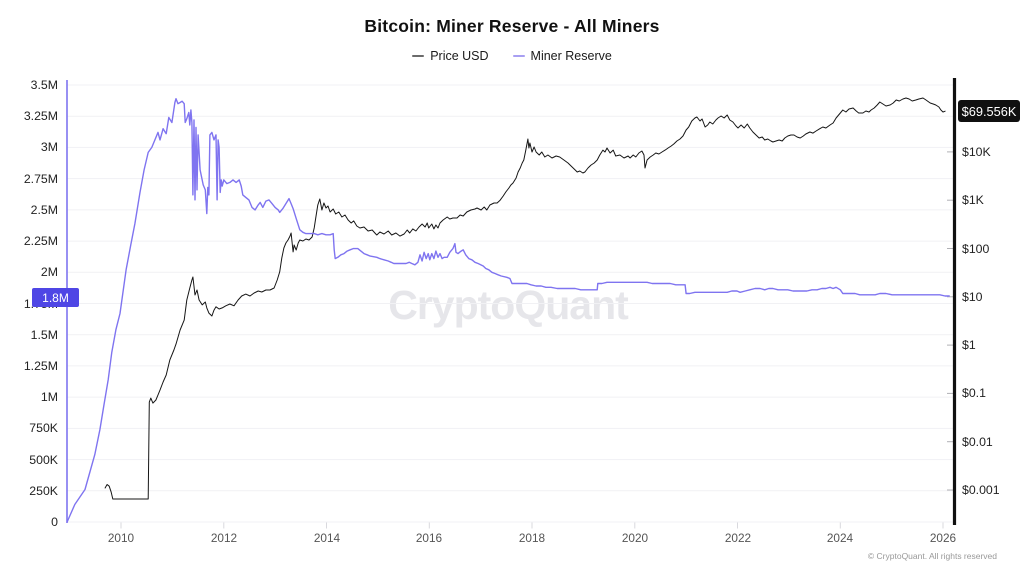 Image resolution: width=1024 pixels, height=576 pixels. Describe the element at coordinates (327, 538) in the screenshot. I see `x-axis-tick-label: 2014` at that location.